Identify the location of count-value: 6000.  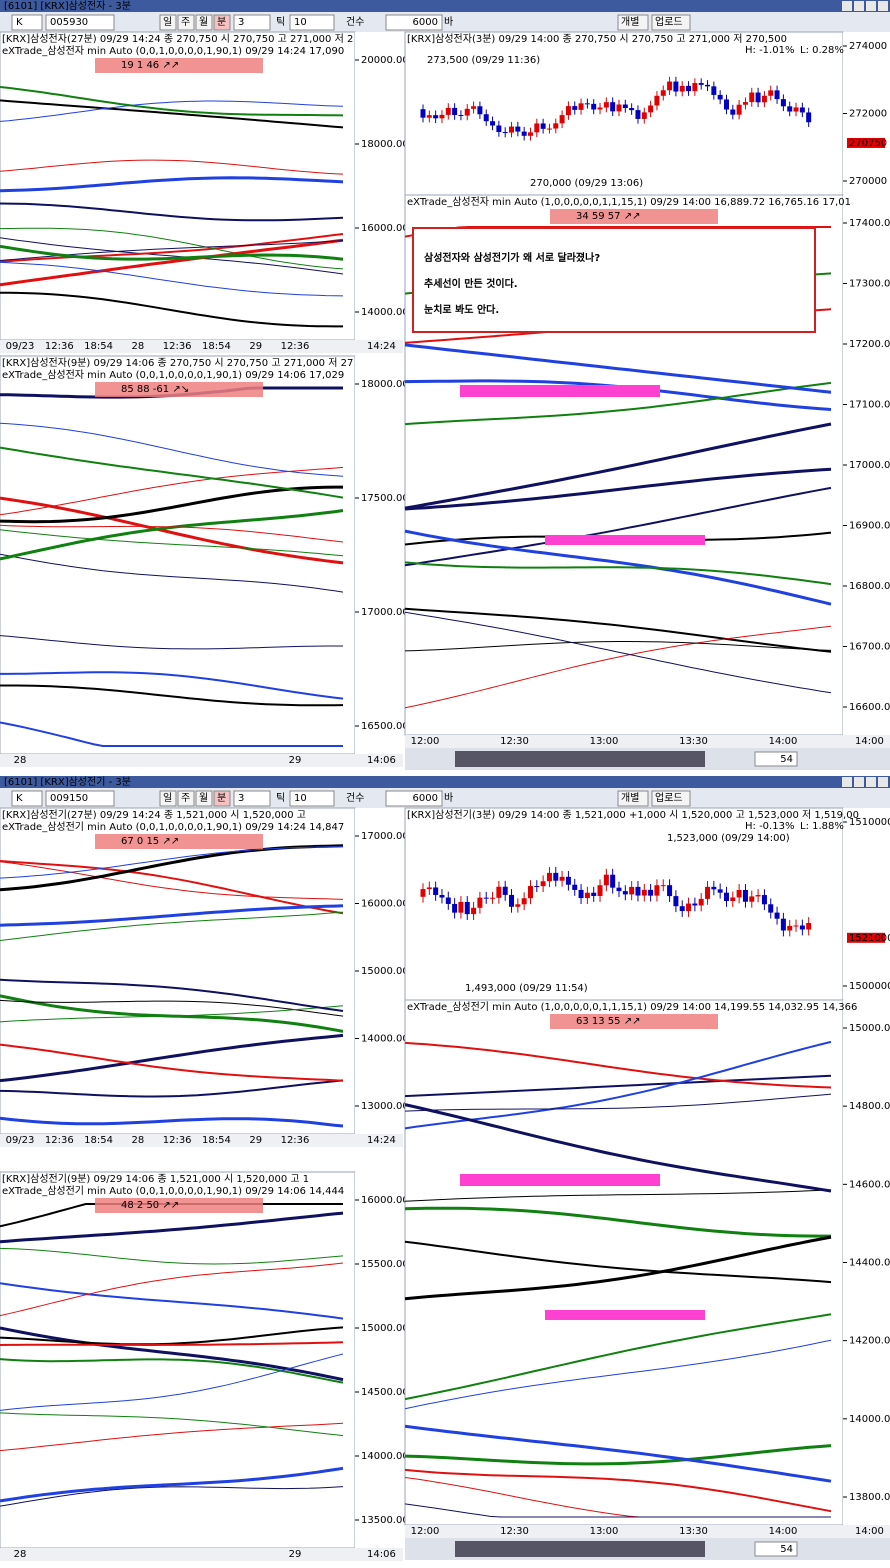
(425, 22).